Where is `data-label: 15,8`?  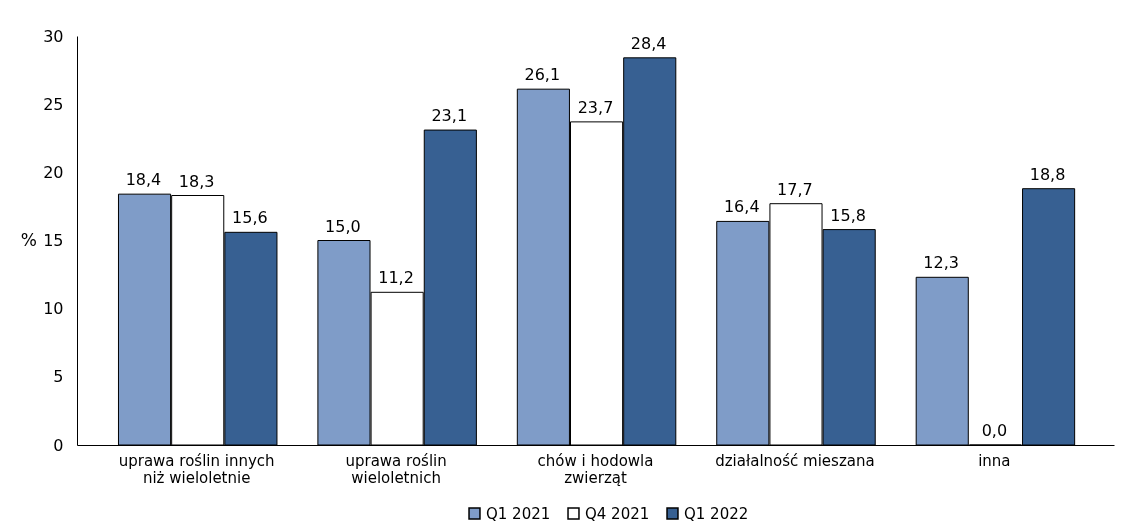
data-label: 15,8 is located at coordinates (848, 215).